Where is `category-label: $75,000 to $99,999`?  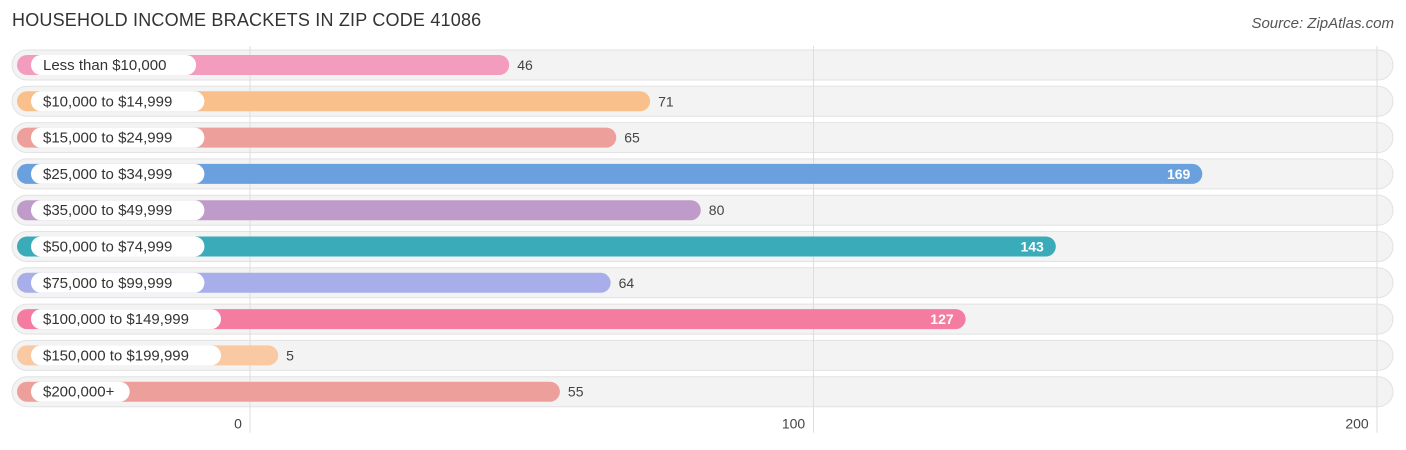
category-label: $75,000 to $99,999 is located at coordinates (107, 283).